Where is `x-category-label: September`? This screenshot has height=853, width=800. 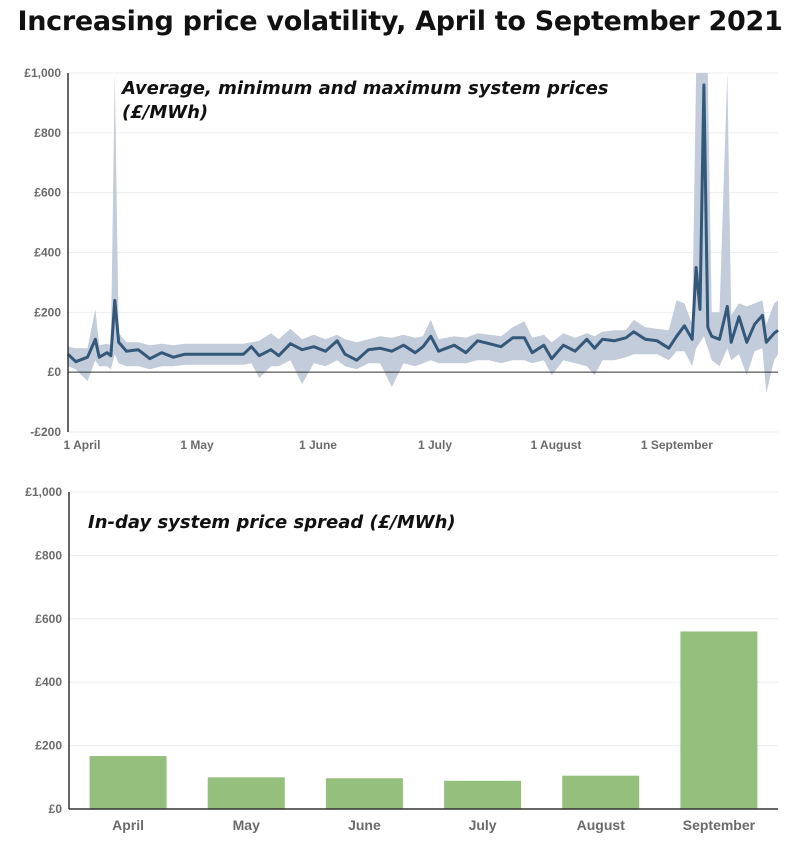 x-category-label: September is located at coordinates (719, 825).